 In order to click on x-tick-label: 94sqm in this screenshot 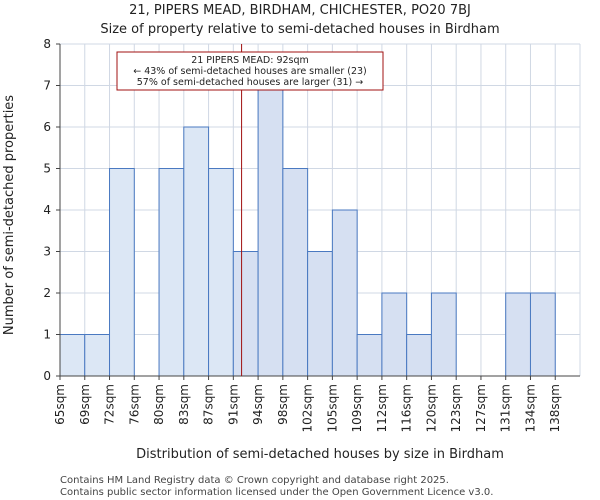, I will do `click(258, 404)`.